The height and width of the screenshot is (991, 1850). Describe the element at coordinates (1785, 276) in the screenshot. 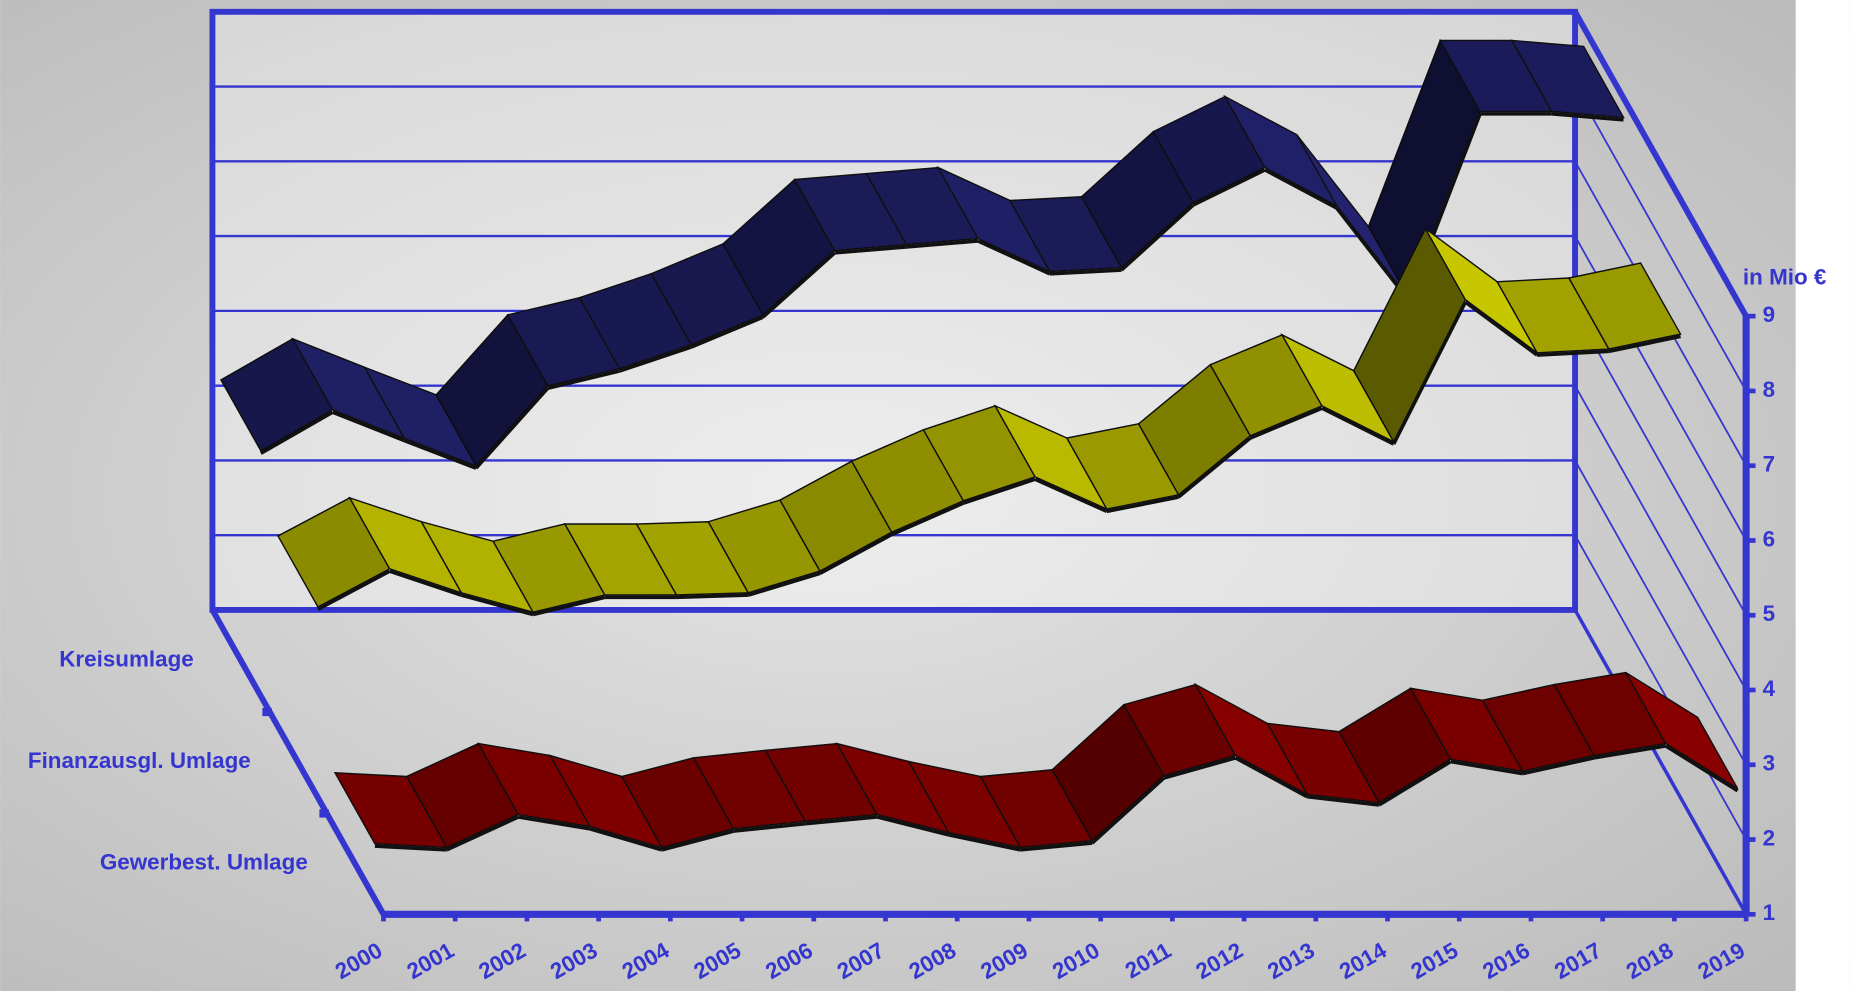

I see `y-axis-label: in Mio €` at that location.